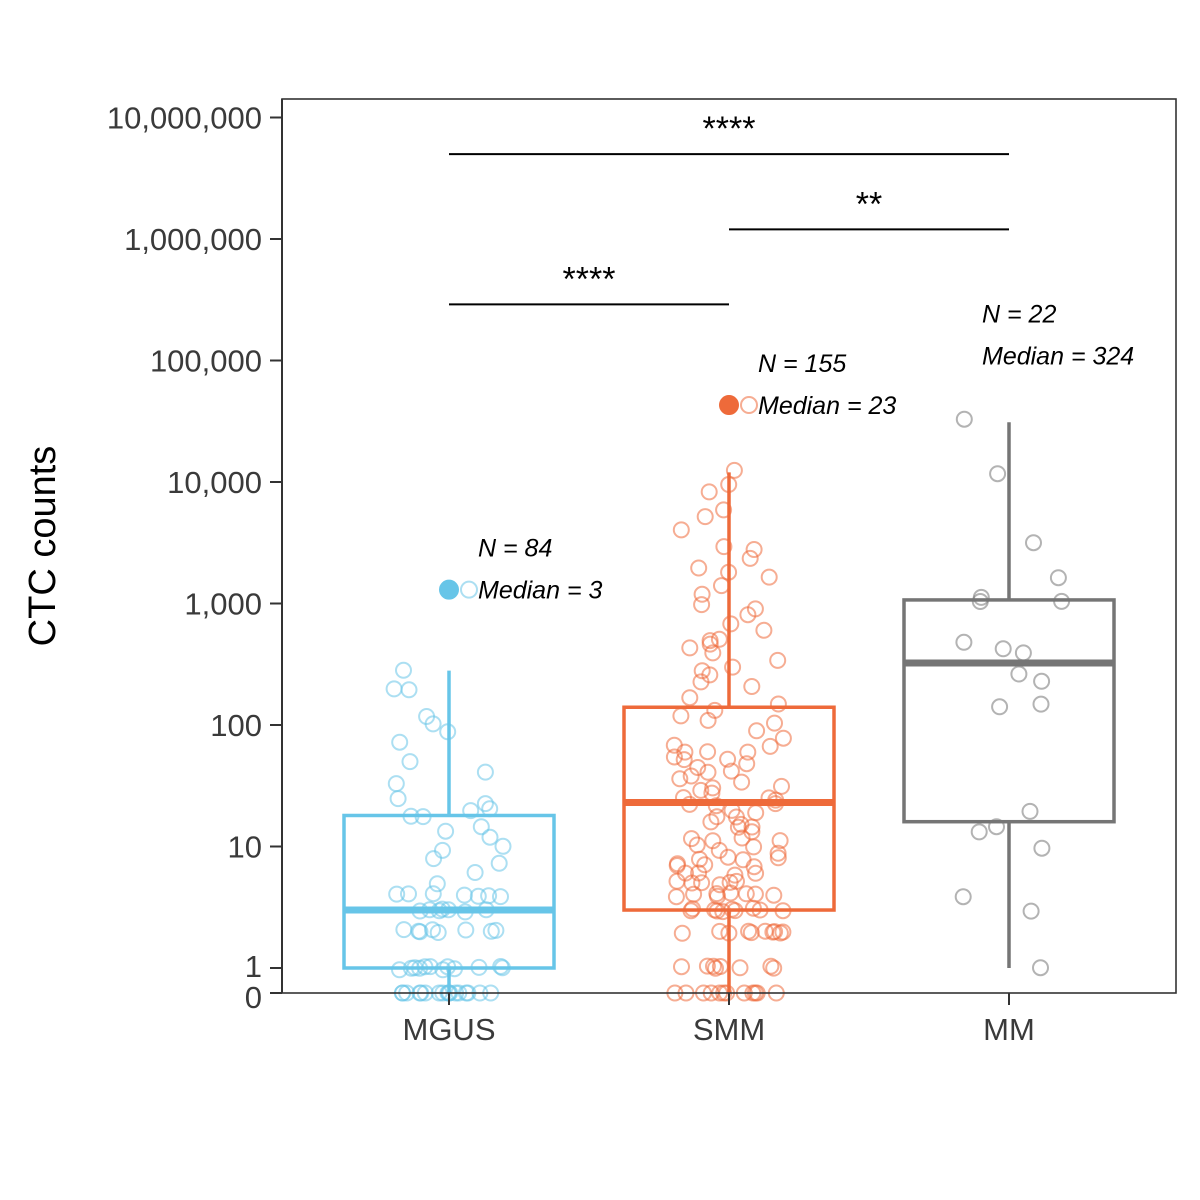  Describe the element at coordinates (540, 591) in the screenshot. I see `median-label-mgus: Median = 3` at that location.